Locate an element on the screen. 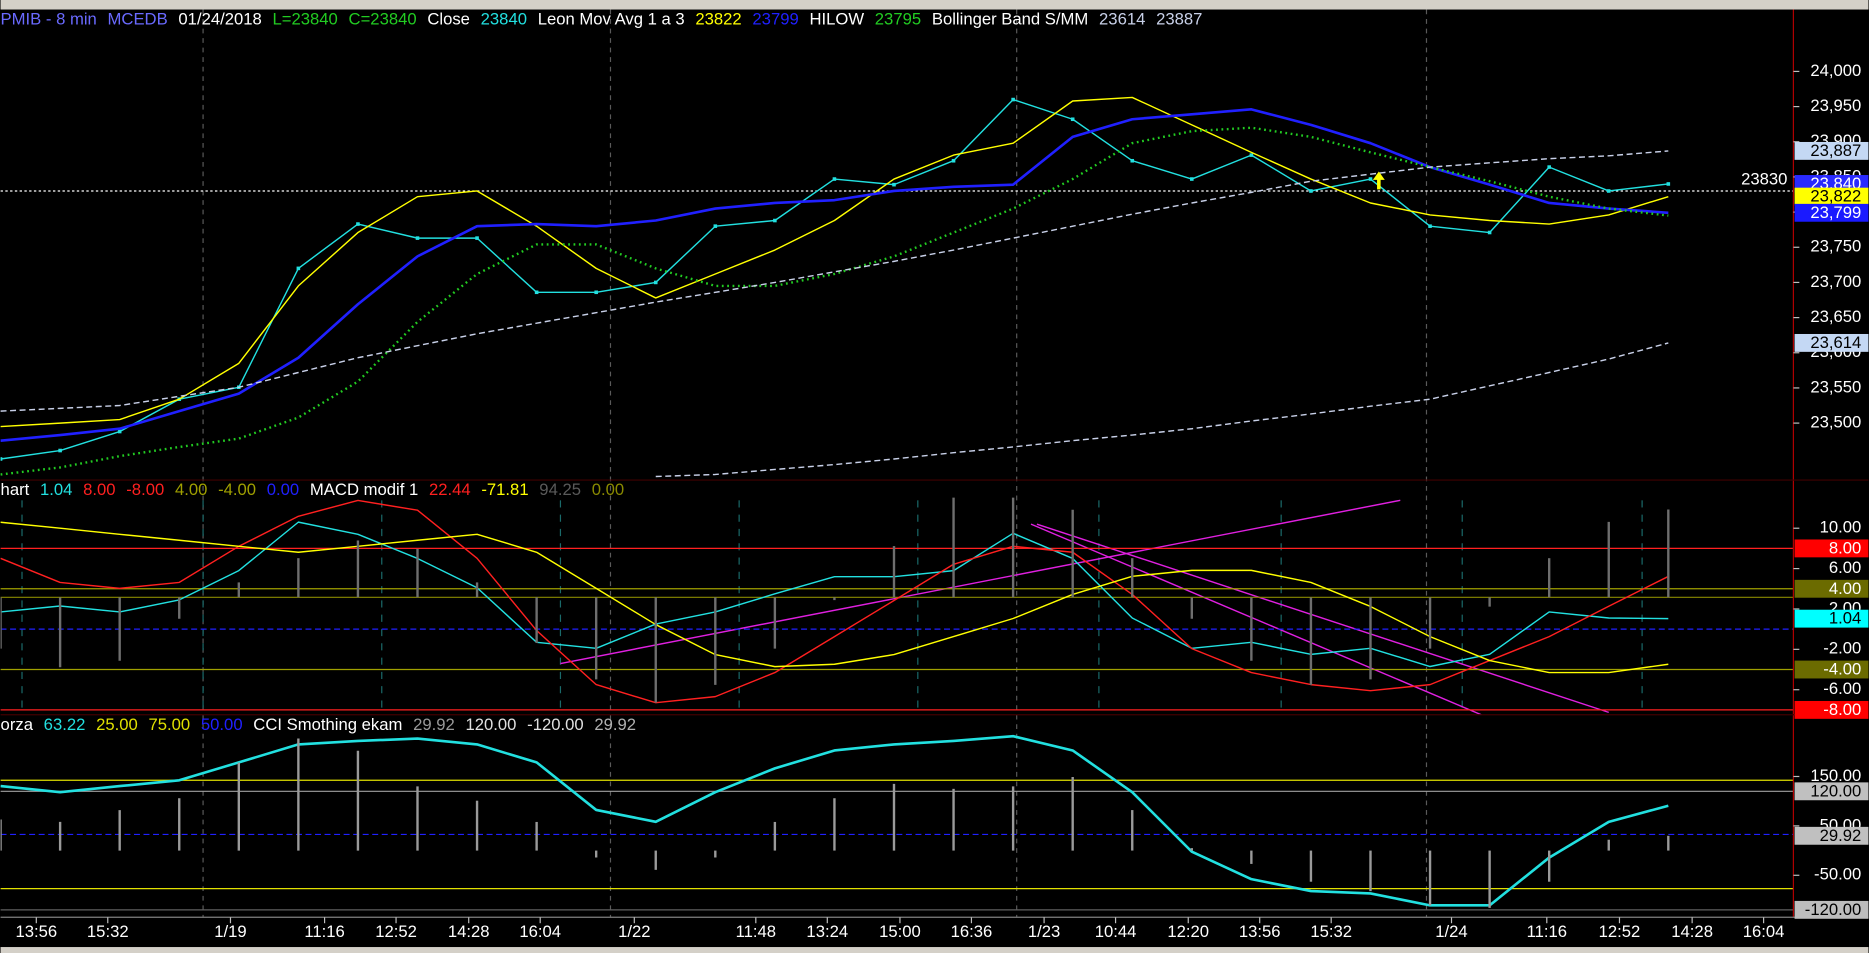  y-tick-label: 150.00 is located at coordinates (1835, 775).